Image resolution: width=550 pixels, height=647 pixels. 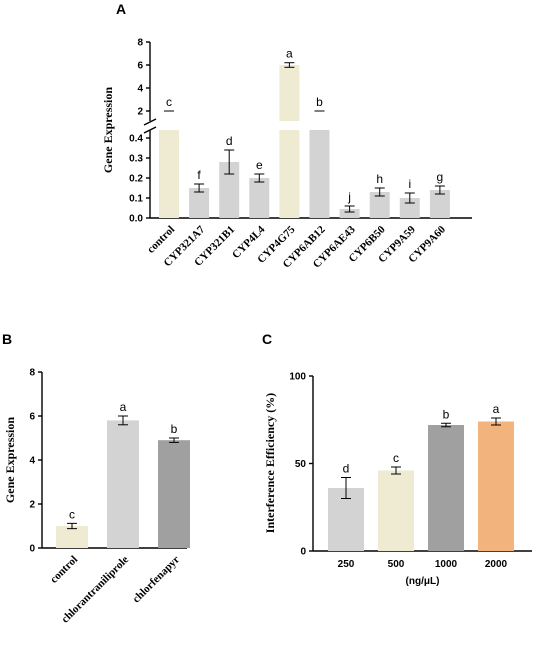 What do you see at coordinates (289, 174) in the screenshot?
I see `bar-cyp4g75-lower` at bounding box center [289, 174].